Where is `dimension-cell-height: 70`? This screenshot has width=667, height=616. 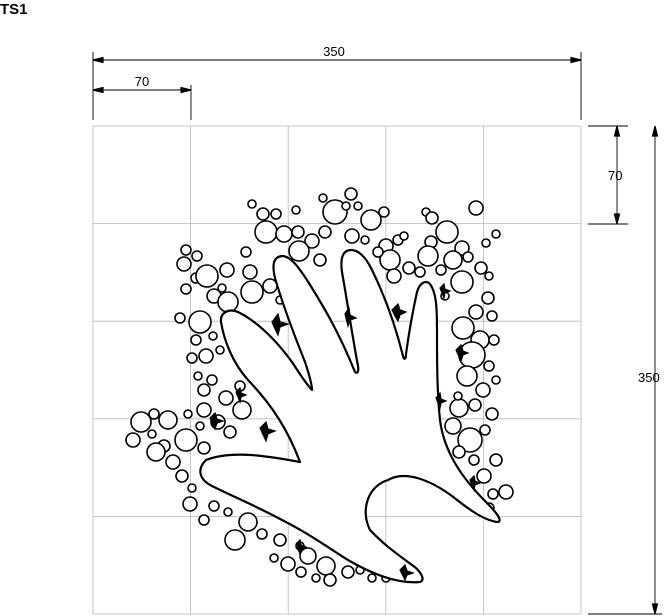 dimension-cell-height: 70 is located at coordinates (608, 175).